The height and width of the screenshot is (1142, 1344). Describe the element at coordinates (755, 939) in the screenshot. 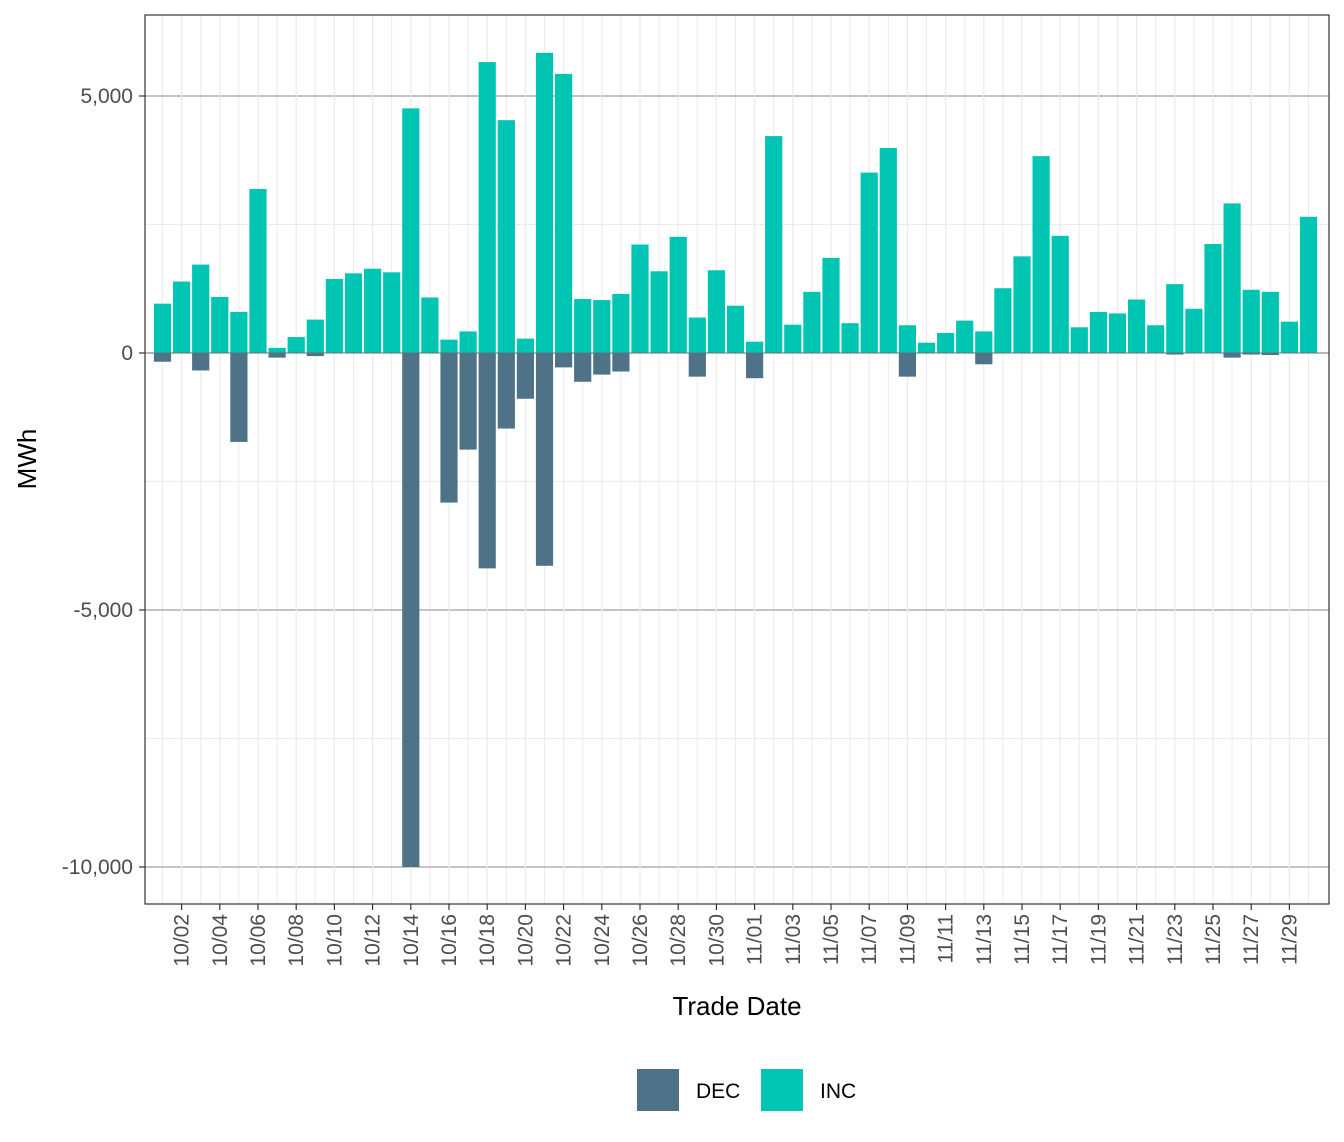

I see `x-tick-label: 11/01` at that location.